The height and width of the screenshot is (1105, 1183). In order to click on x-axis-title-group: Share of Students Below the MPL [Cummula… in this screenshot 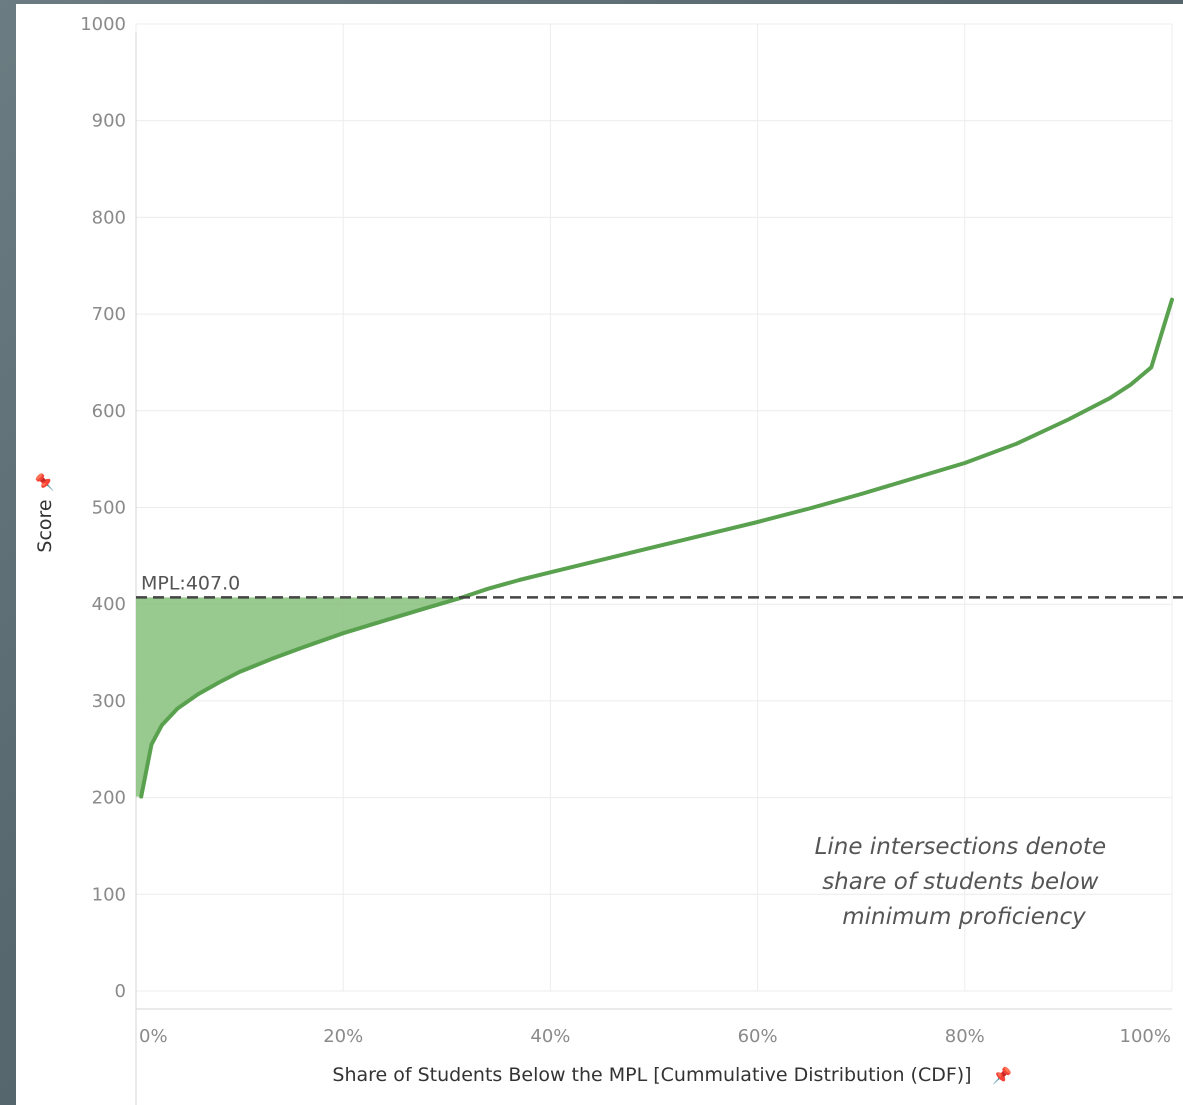, I will do `click(672, 1075)`.